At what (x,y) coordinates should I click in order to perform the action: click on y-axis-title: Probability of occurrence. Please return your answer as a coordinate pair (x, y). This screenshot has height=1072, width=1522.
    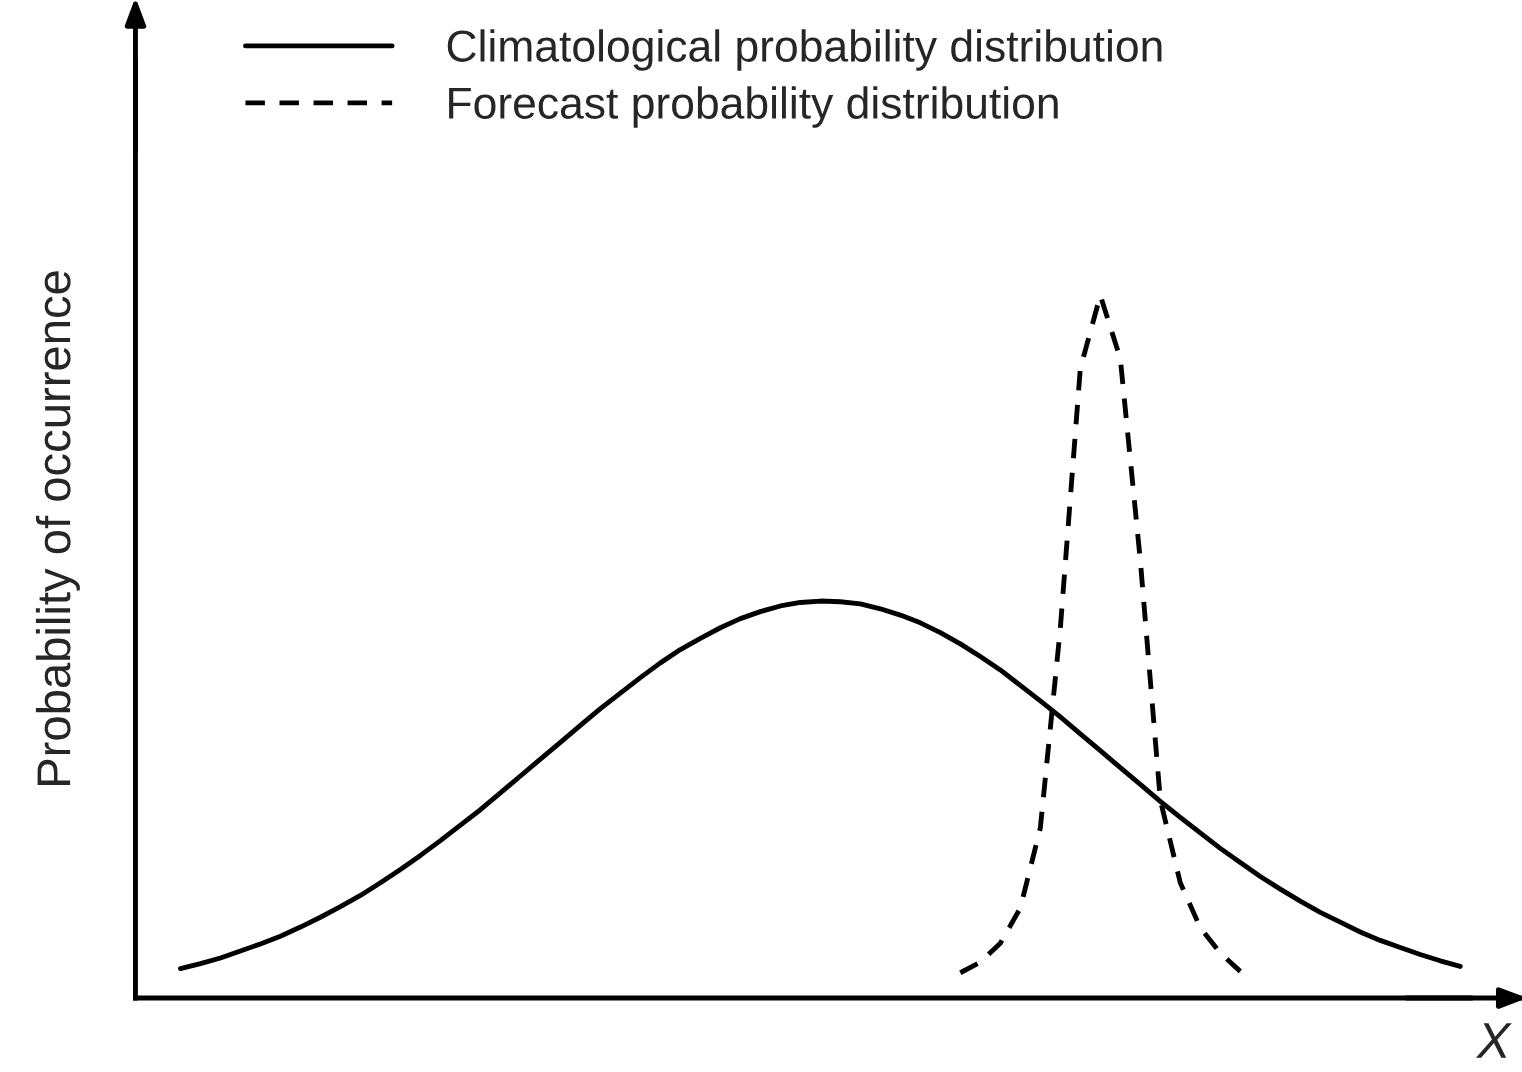
    Looking at the image, I should click on (57, 528).